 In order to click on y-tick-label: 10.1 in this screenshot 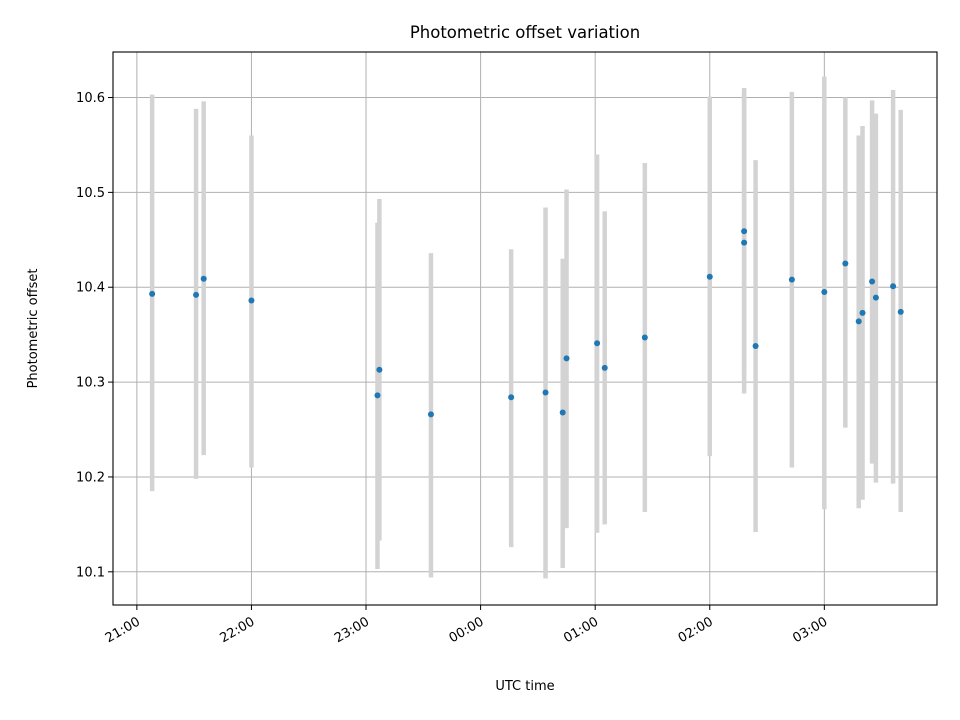, I will do `click(90, 572)`.